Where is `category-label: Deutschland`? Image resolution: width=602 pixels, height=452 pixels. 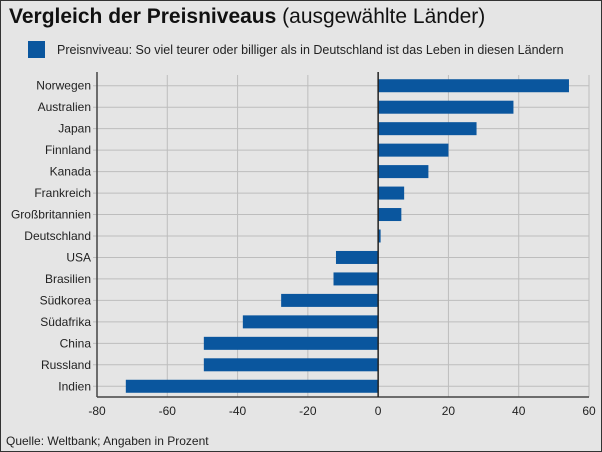
category-label: Deutschland is located at coordinates (57, 236).